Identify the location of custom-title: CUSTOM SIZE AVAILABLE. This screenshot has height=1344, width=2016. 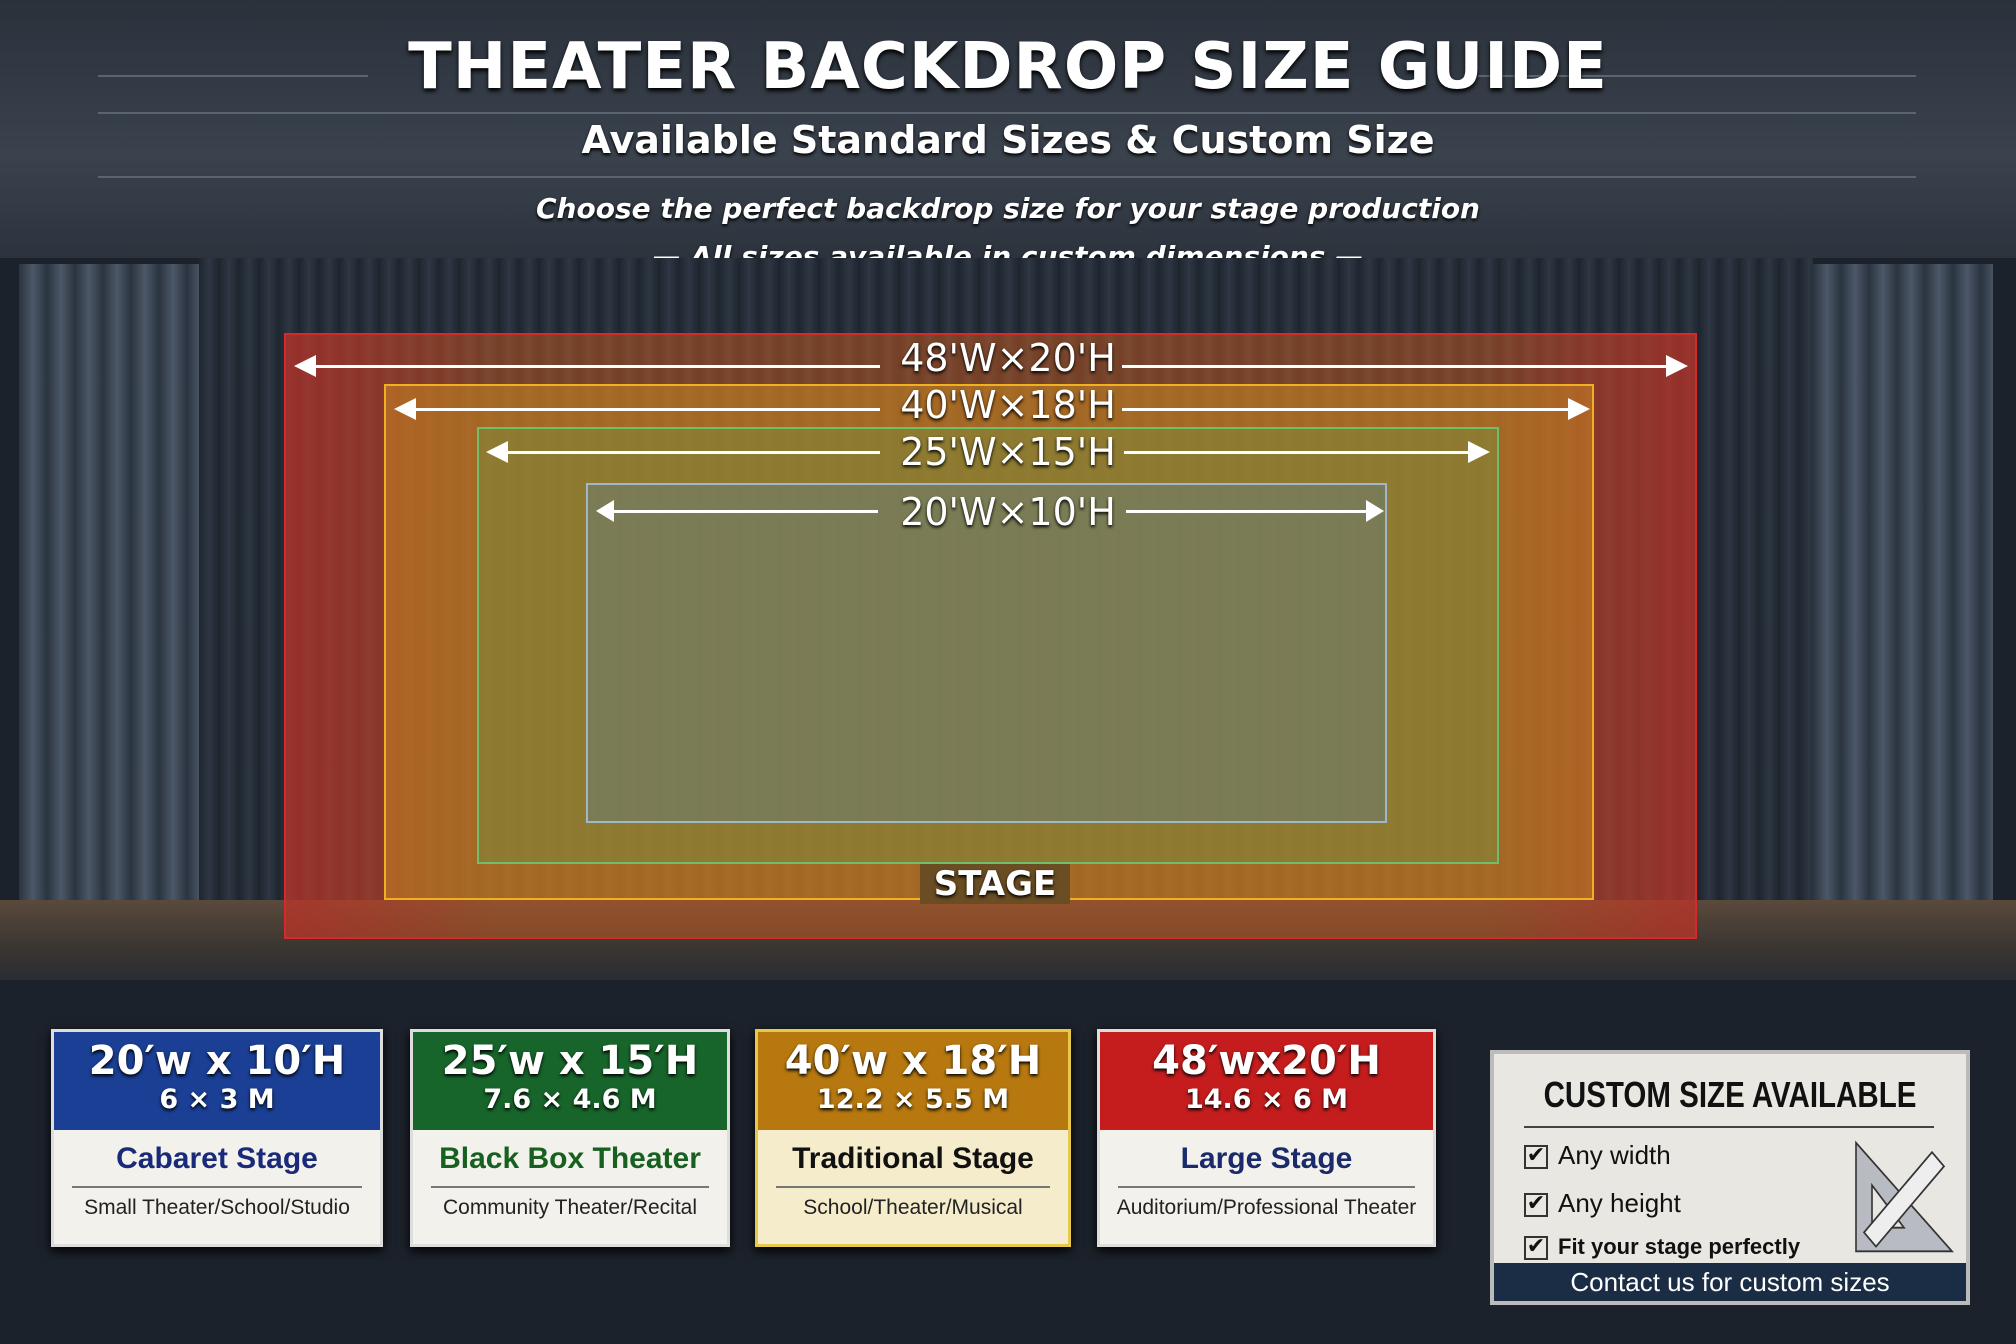
(1730, 1094).